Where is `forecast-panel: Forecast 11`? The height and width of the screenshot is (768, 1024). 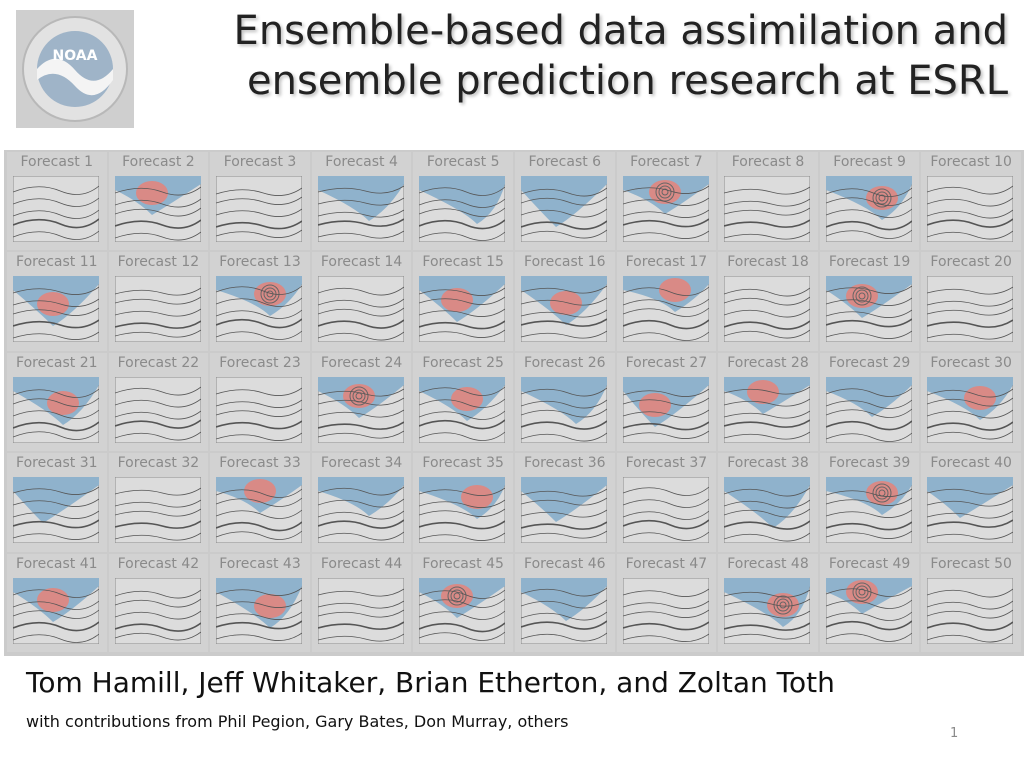 forecast-panel: Forecast 11 is located at coordinates (57, 301).